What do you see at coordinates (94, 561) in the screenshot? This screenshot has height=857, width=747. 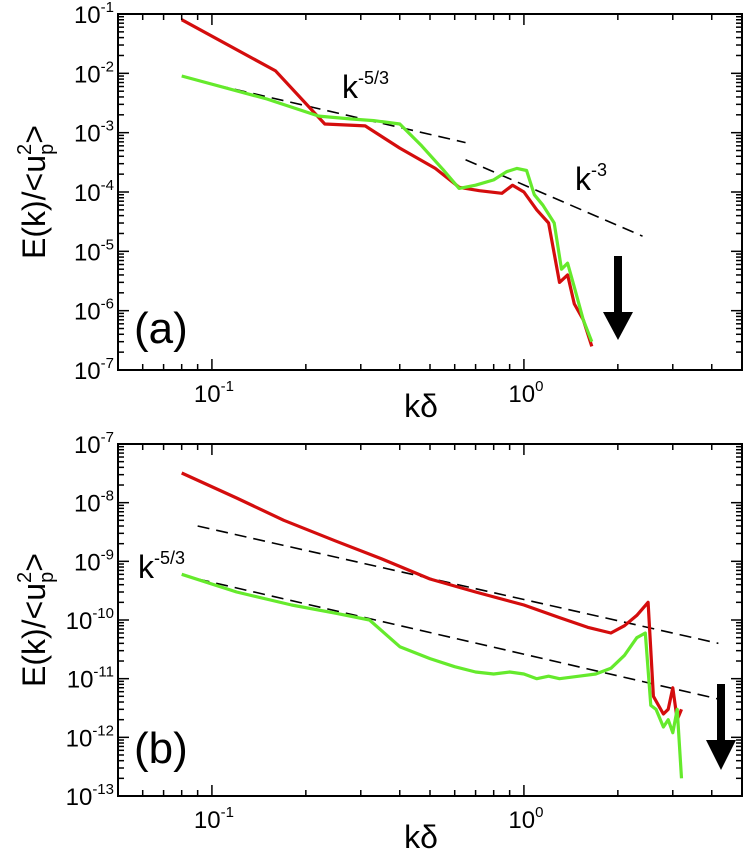 I see `y-tick-label: 10⁻⁹` at bounding box center [94, 561].